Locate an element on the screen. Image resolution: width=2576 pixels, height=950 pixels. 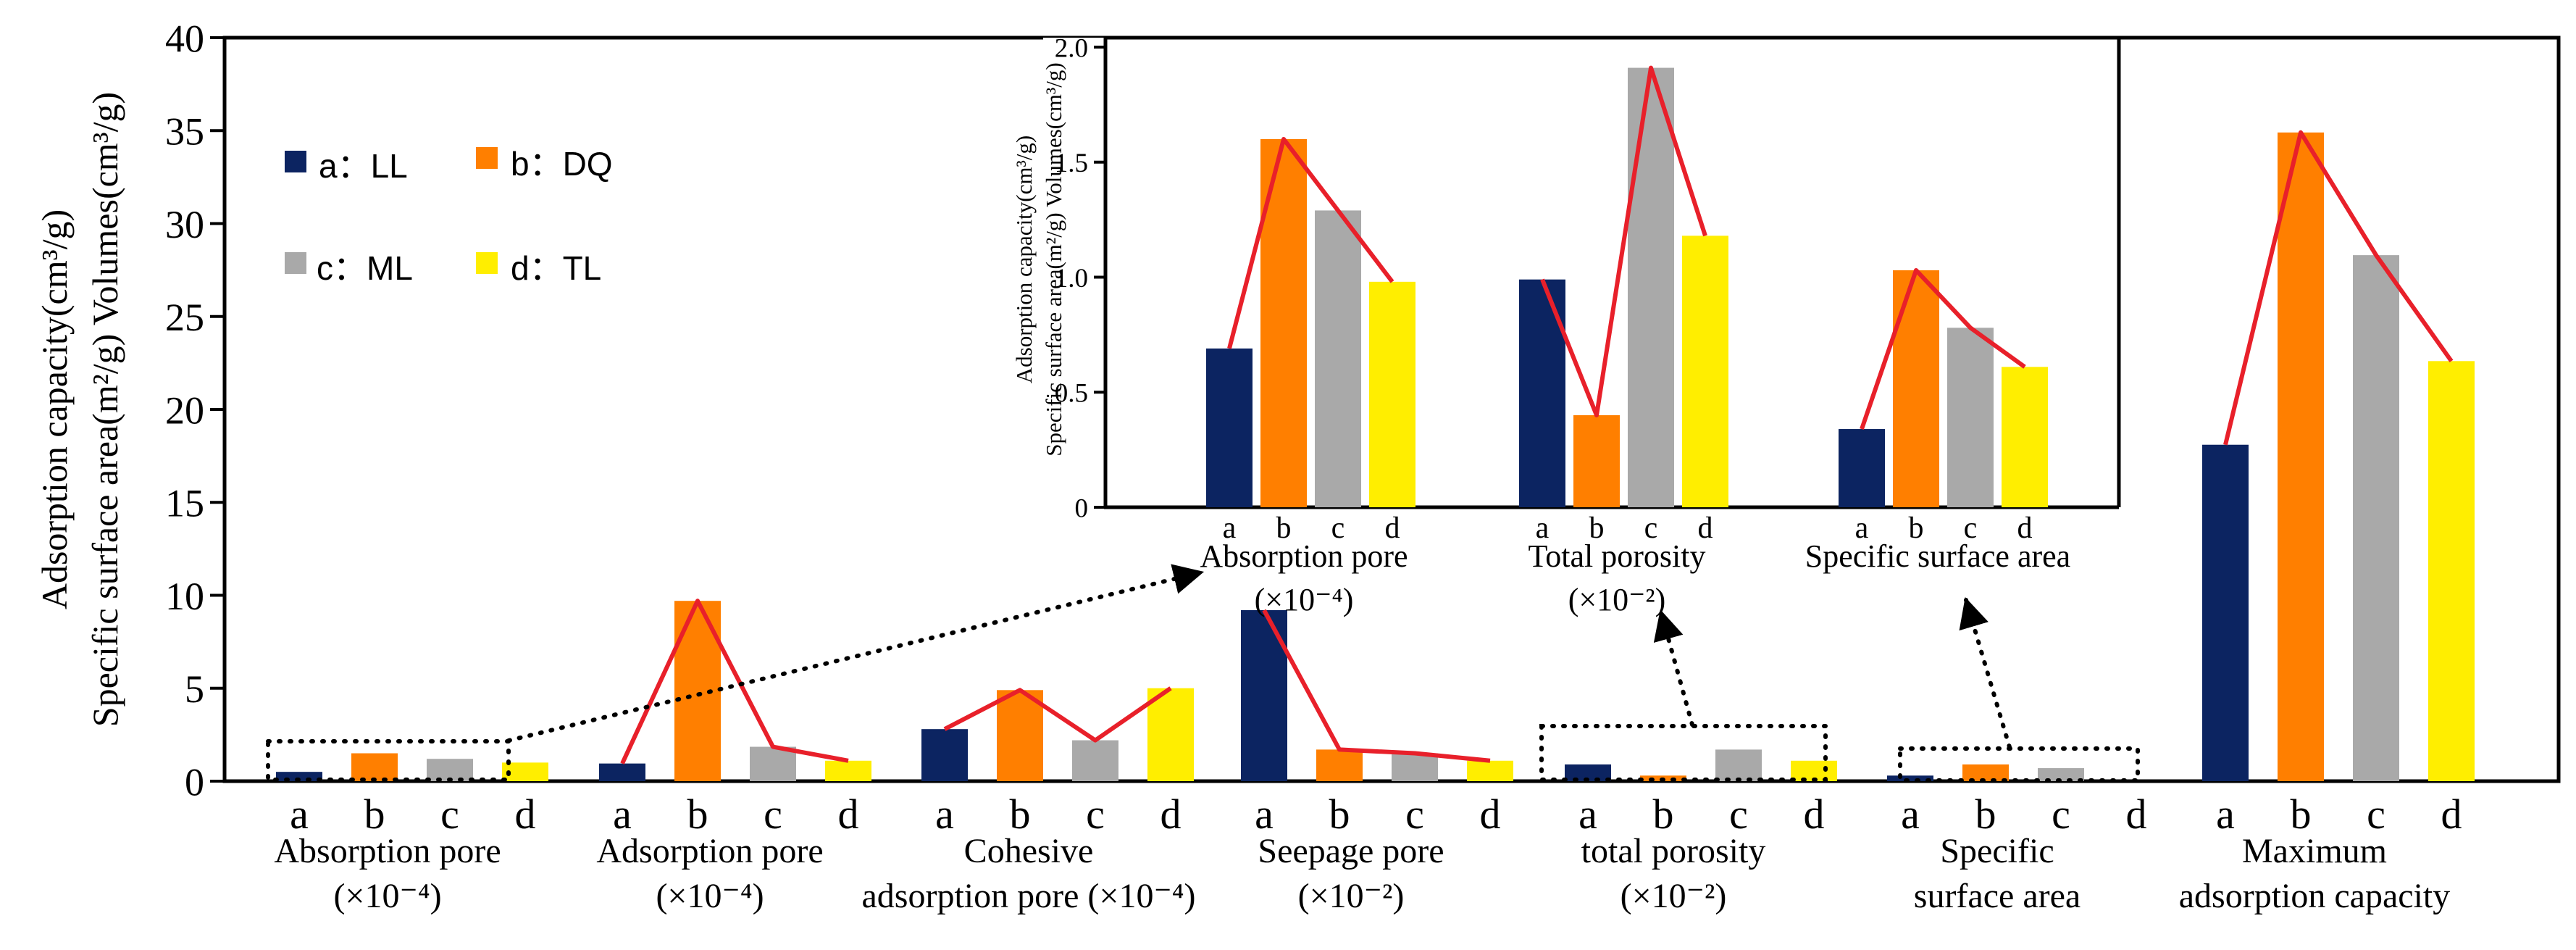
main-bar-absorption-pore-b is located at coordinates (374, 767).